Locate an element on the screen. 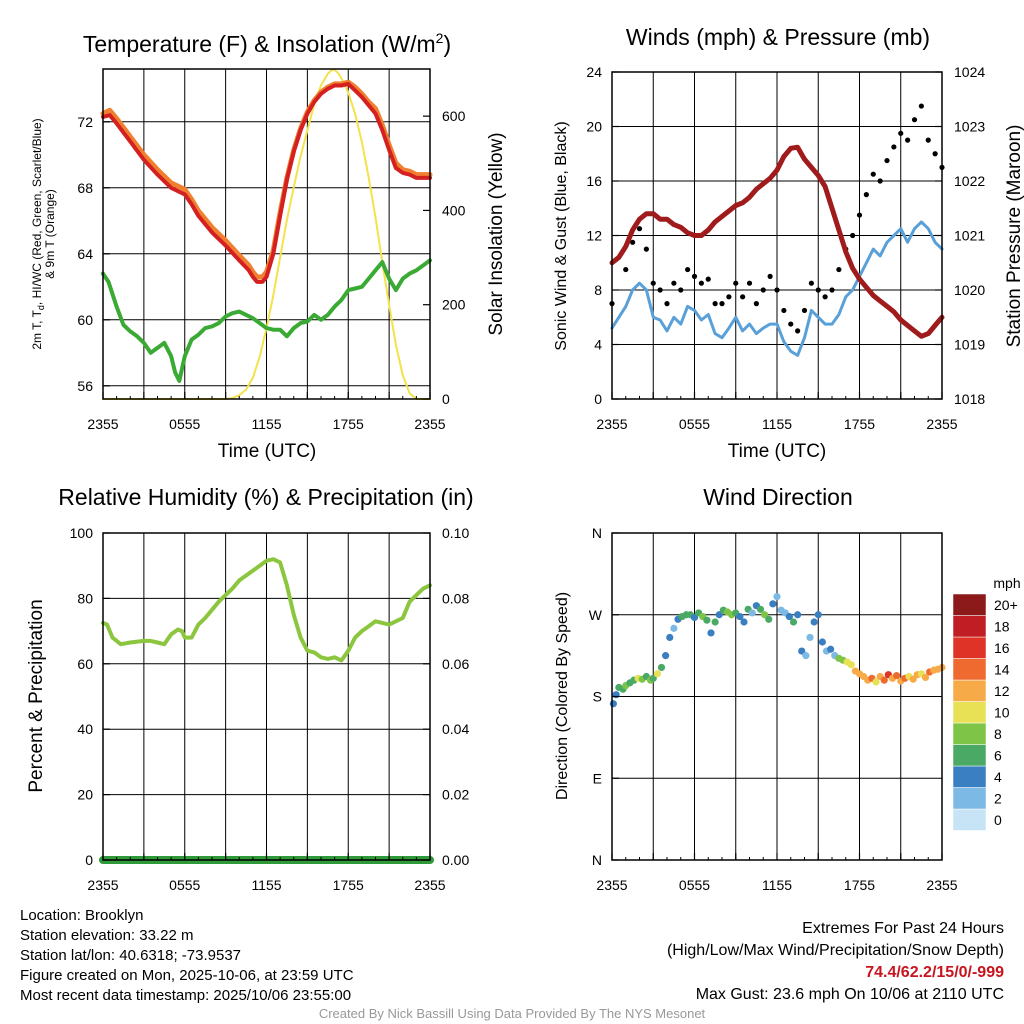 The width and height of the screenshot is (1024, 1024). dewpoint-line is located at coordinates (266, 320).